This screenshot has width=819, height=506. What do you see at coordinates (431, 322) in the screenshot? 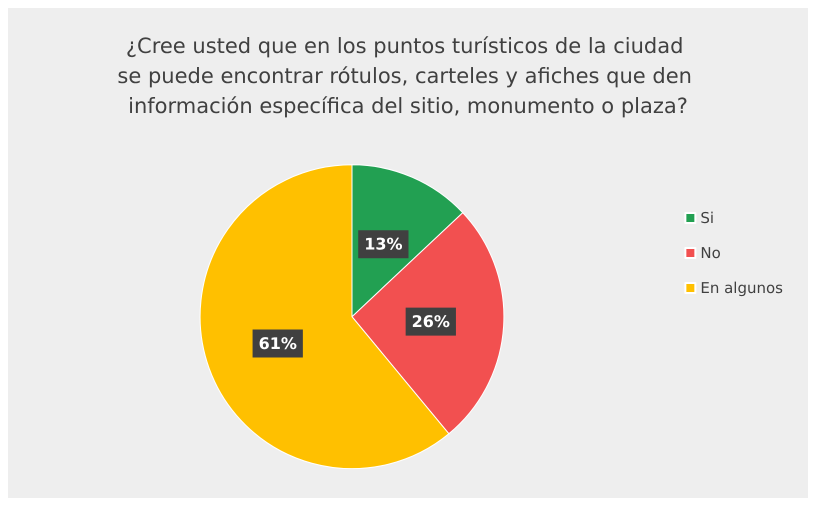
I see `data-label: 26%` at bounding box center [431, 322].